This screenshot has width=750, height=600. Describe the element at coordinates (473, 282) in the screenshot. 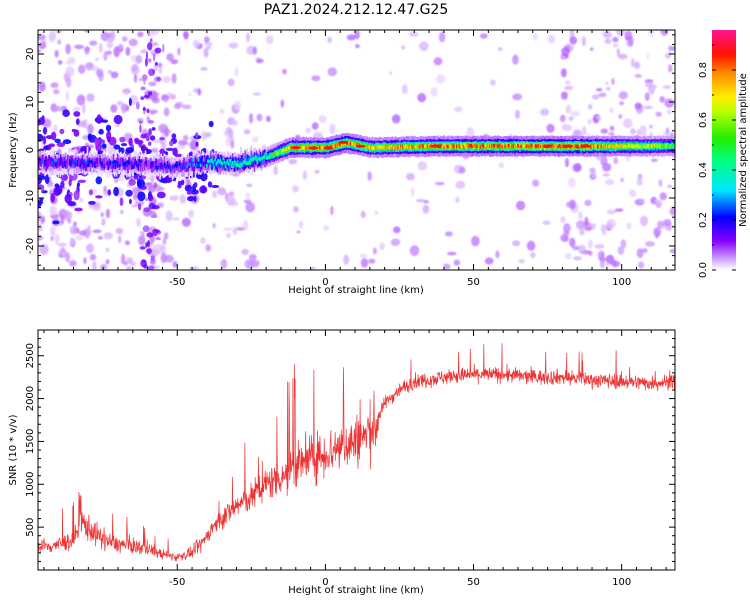

I see `x-tick-label: 50` at that location.